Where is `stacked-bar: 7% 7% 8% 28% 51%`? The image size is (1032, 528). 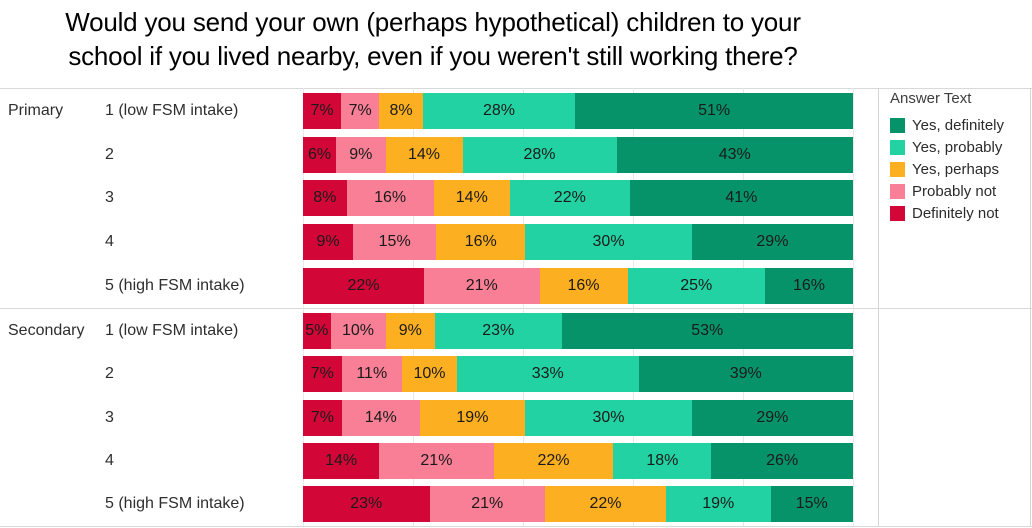 stacked-bar: 7% 7% 8% 28% 51% is located at coordinates (578, 110).